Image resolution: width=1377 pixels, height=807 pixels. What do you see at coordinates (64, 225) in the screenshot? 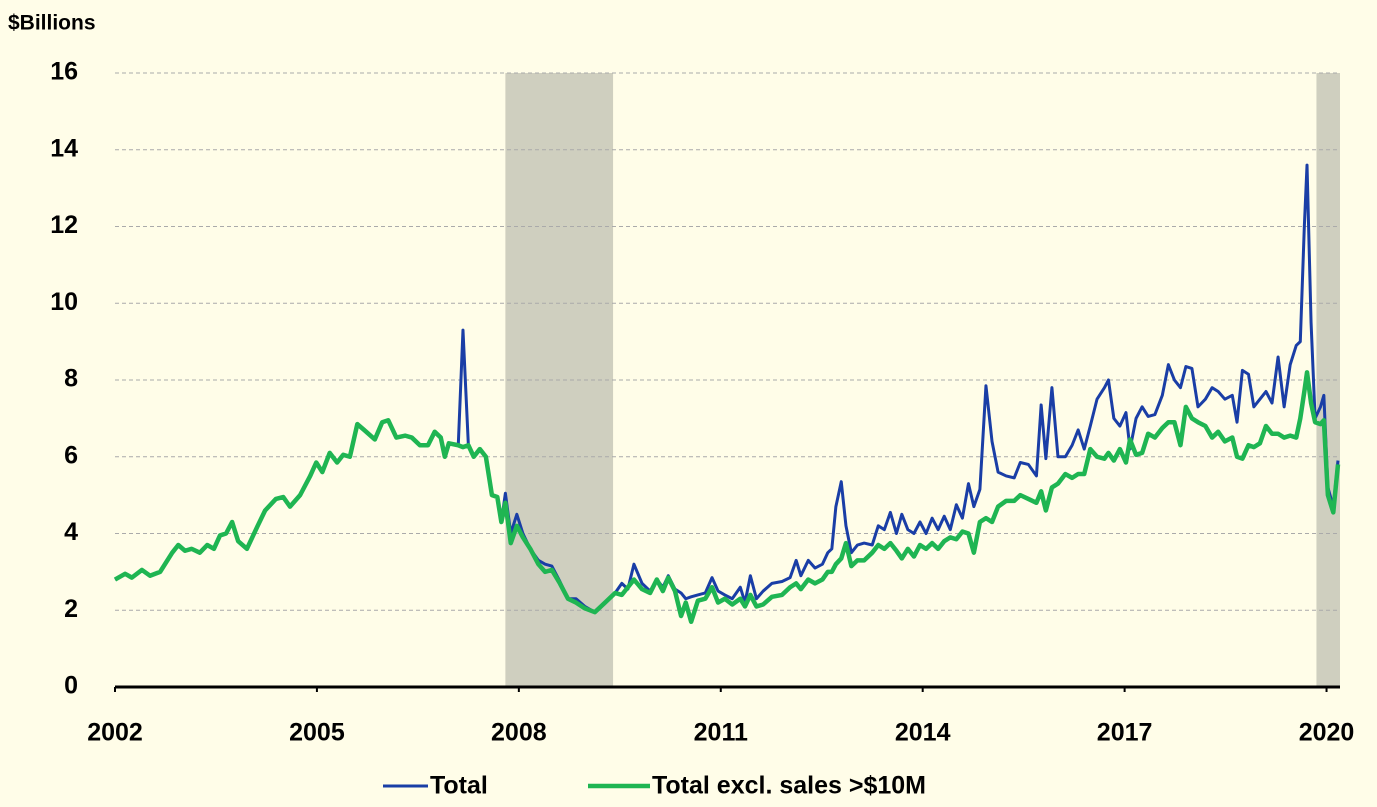
I see `y-tick-label: 12` at bounding box center [64, 225].